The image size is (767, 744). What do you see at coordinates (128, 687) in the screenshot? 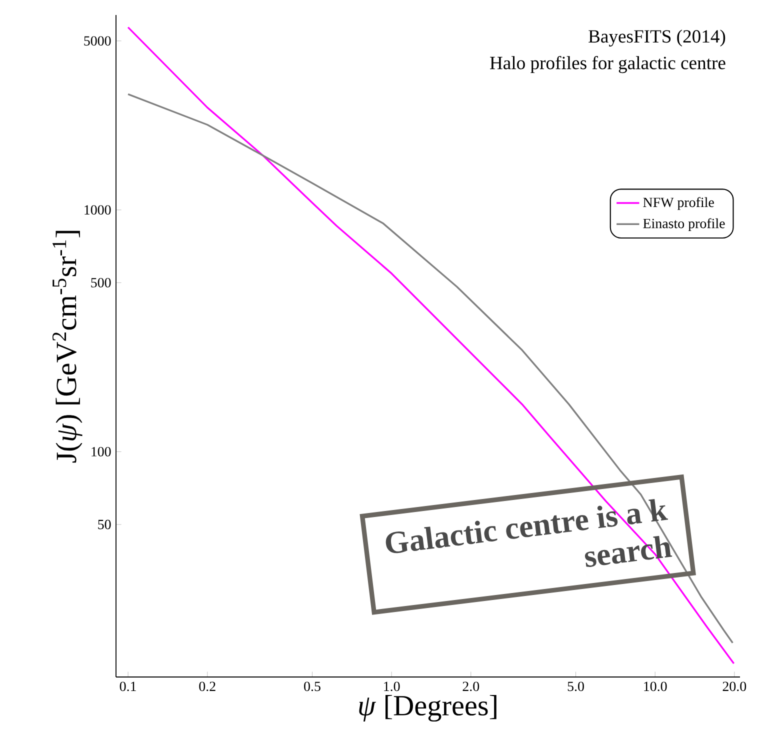
I see `x-tick-label: 0.1` at bounding box center [128, 687].